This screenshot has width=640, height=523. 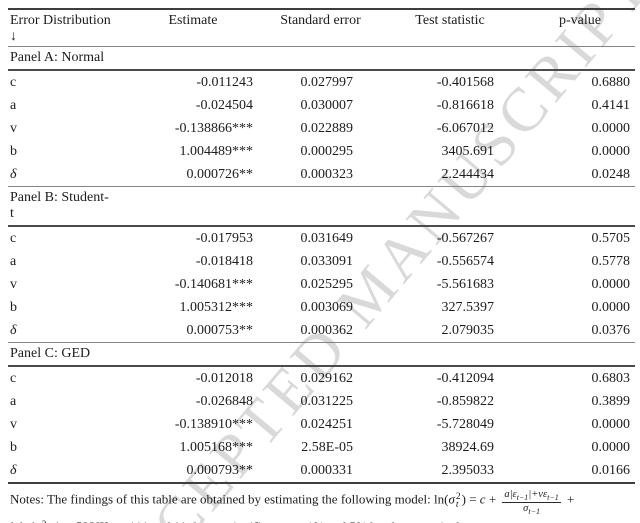 I want to click on cell-test-statistic: -0.401568, so click(x=465, y=82).